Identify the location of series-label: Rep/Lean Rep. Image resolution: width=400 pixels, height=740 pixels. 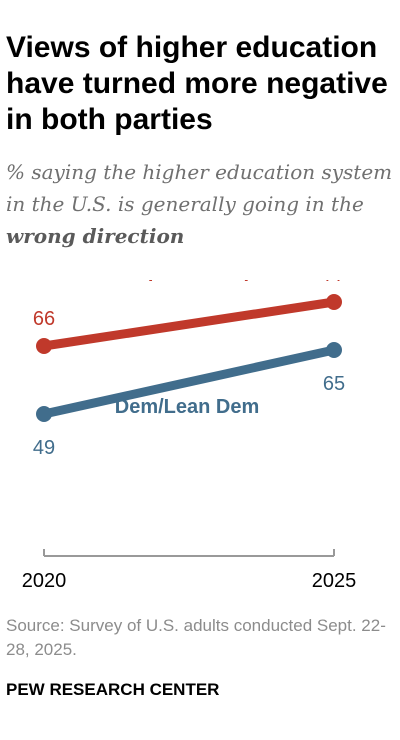
(188, 281).